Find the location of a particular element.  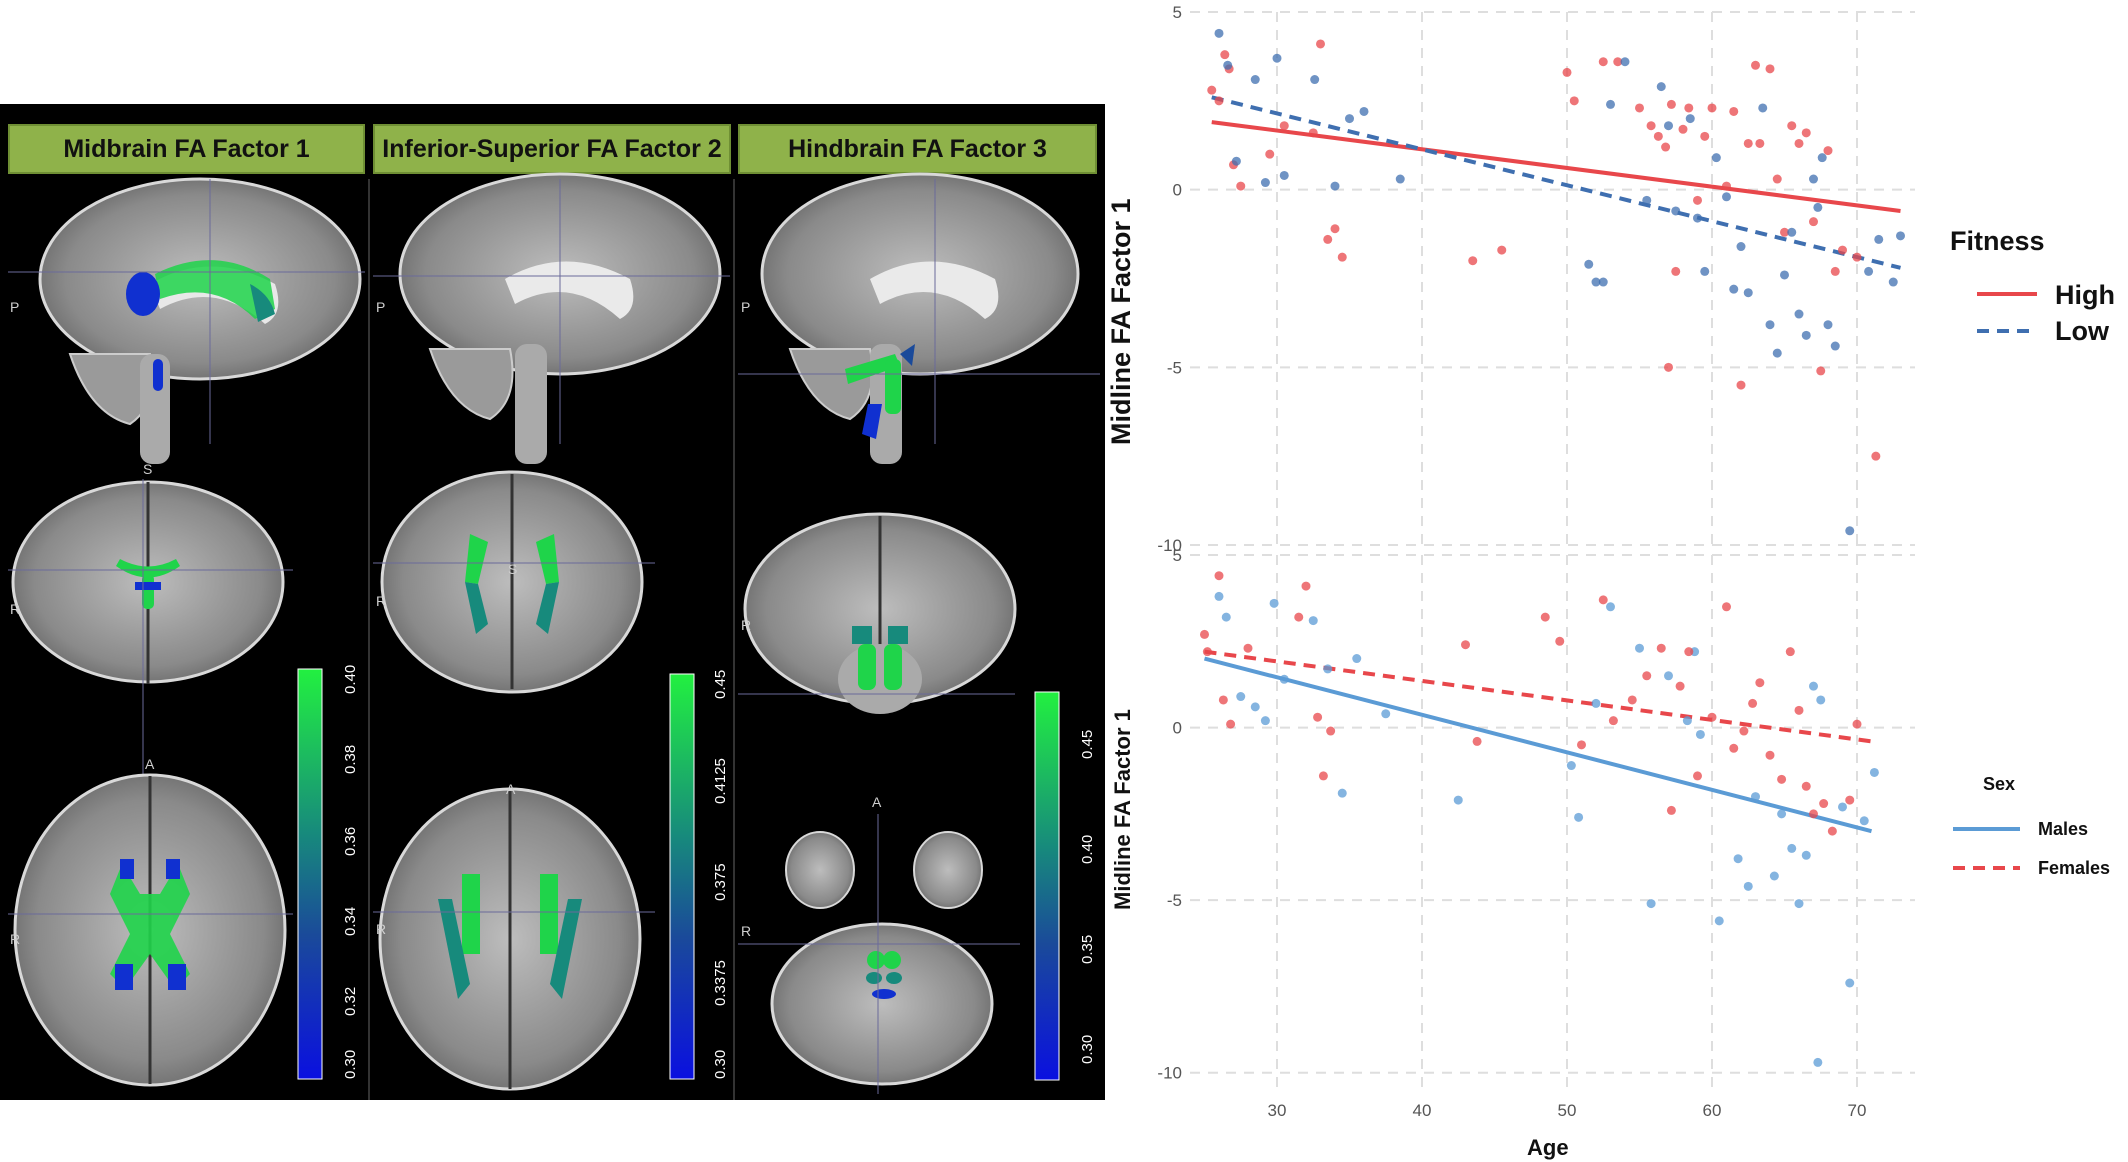

cbar3-tick-1: 0.40 is located at coordinates (1087, 849).